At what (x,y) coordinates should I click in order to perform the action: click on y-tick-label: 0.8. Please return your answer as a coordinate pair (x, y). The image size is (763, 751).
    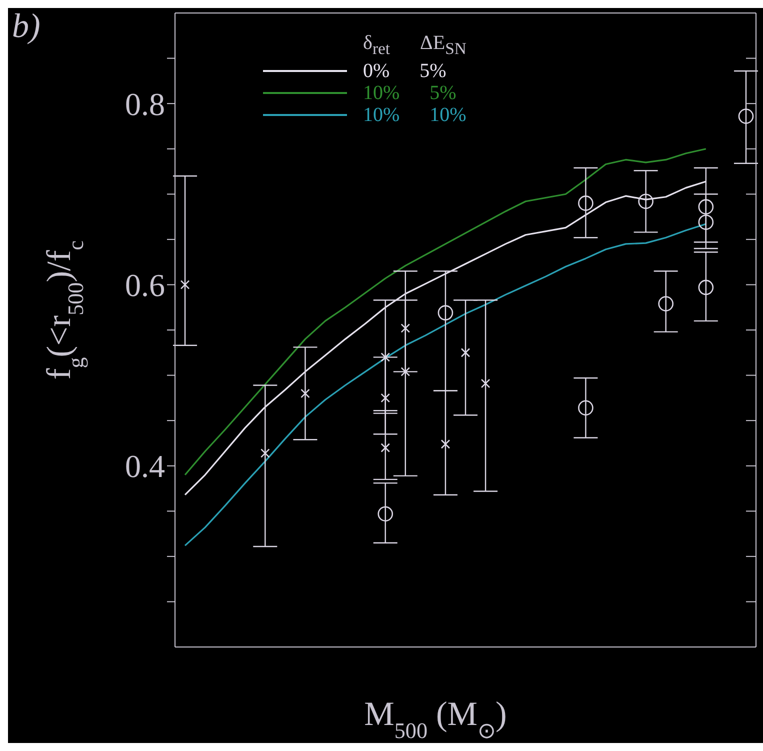
    Looking at the image, I should click on (145, 104).